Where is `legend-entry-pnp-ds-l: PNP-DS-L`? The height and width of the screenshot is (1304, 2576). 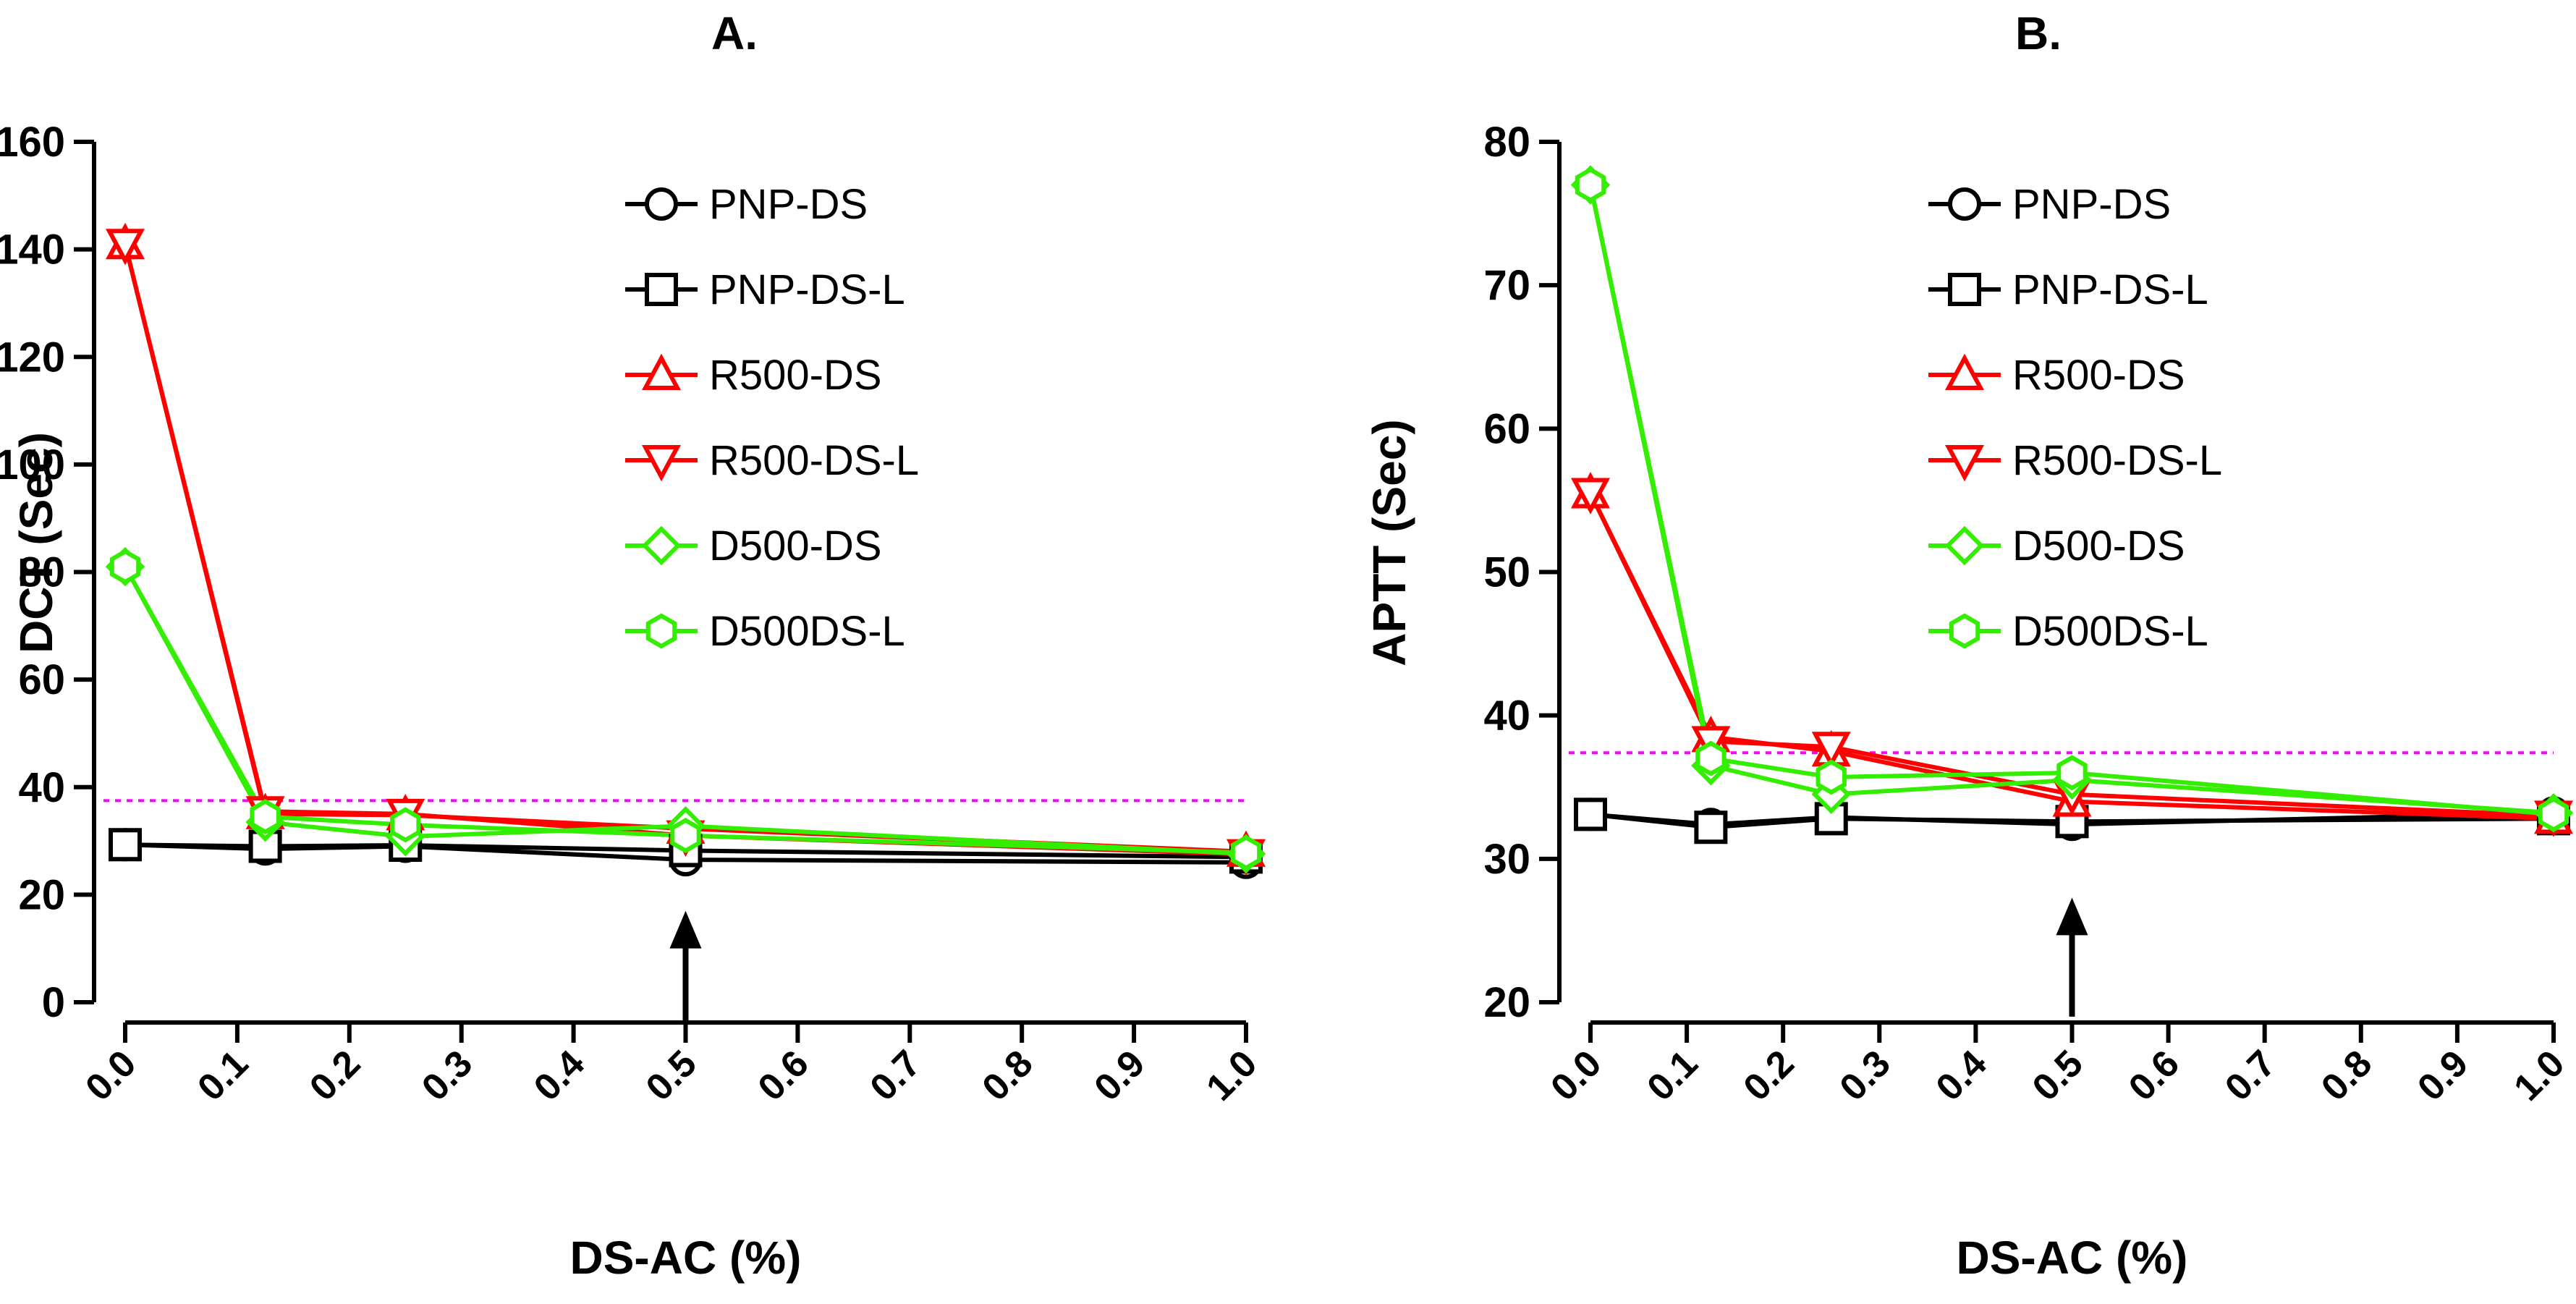
legend-entry-pnp-ds-l: PNP-DS-L is located at coordinates (2068, 289).